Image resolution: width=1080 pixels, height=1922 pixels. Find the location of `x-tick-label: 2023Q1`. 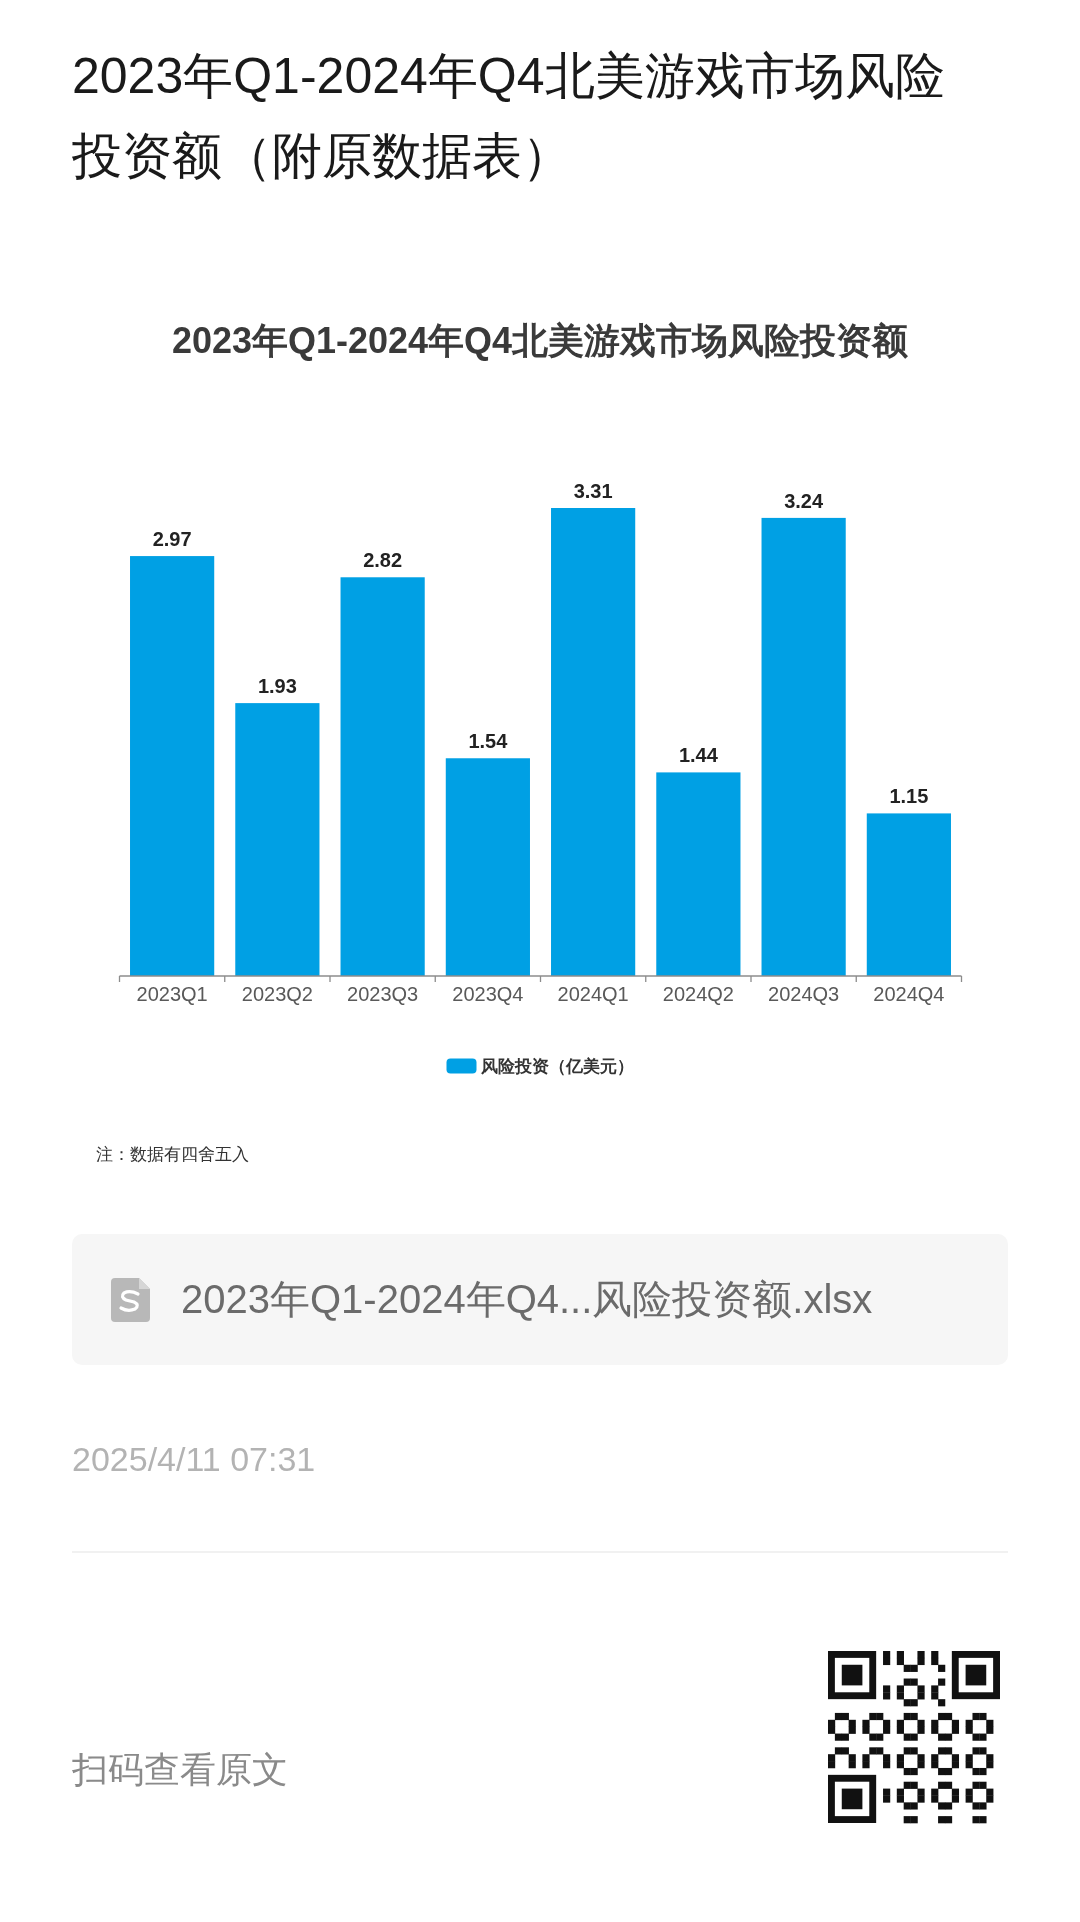

x-tick-label: 2023Q1 is located at coordinates (172, 994).